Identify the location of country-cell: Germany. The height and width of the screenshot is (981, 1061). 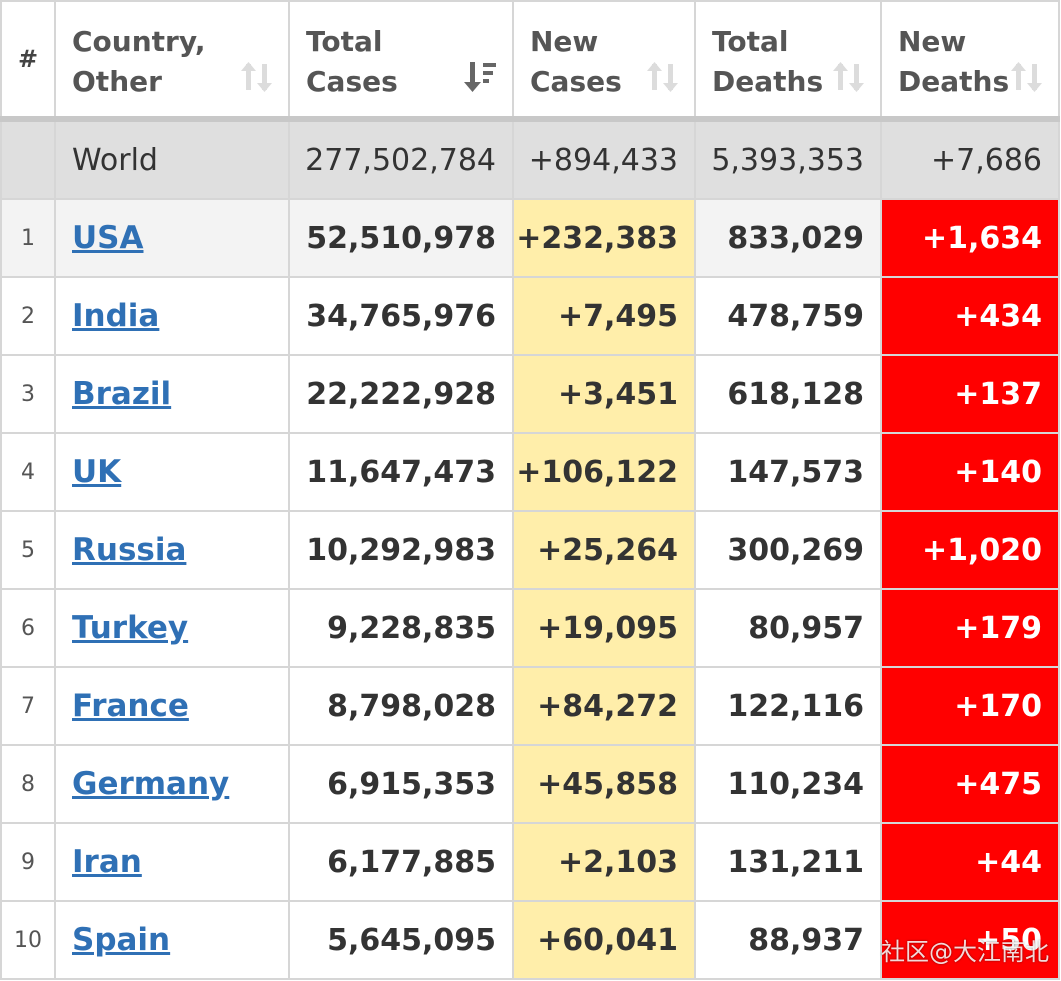
(172, 784).